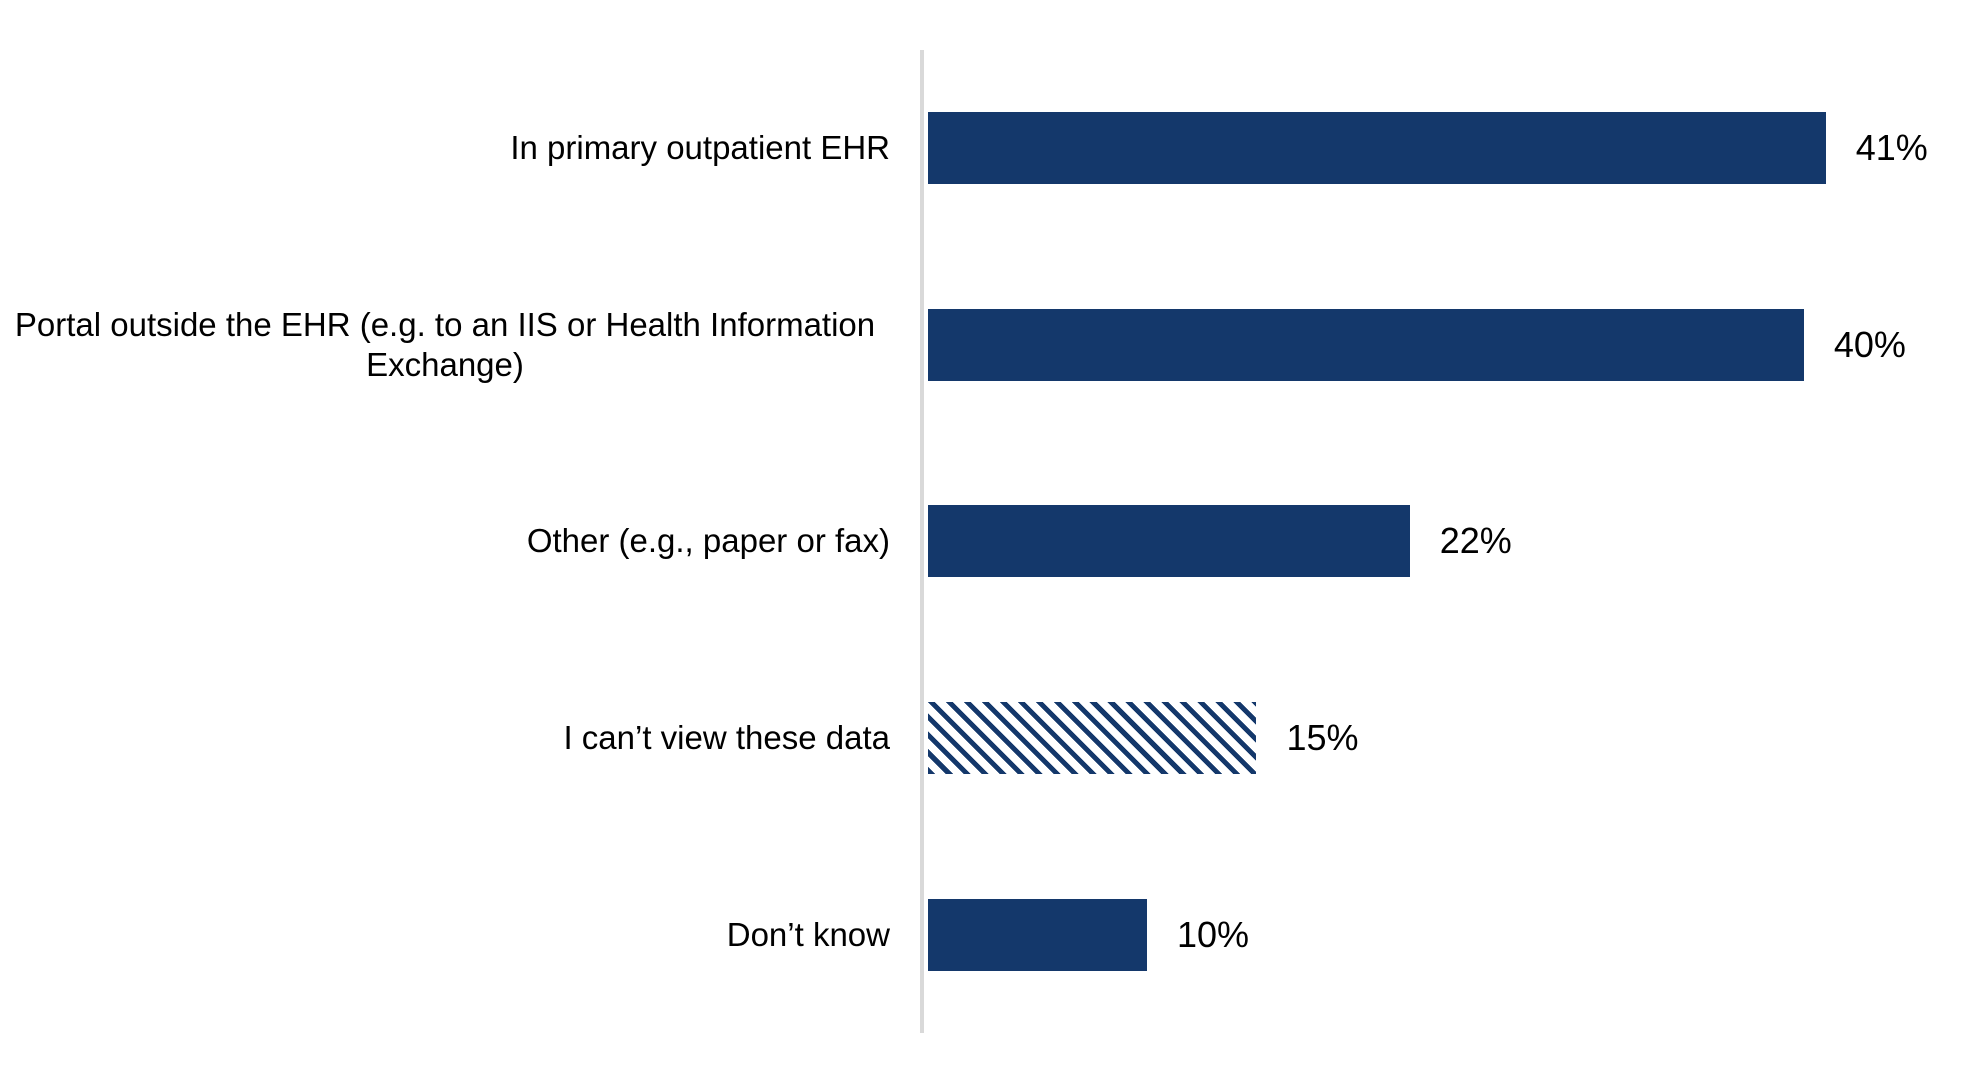  Describe the element at coordinates (1891, 148) in the screenshot. I see `value-label: 41%` at that location.